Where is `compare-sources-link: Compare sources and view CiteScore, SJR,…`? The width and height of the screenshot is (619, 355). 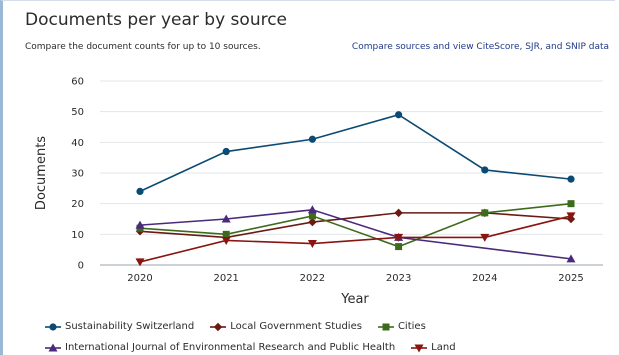 compare-sources-link: Compare sources and view CiteScore, SJR,… is located at coordinates (480, 47).